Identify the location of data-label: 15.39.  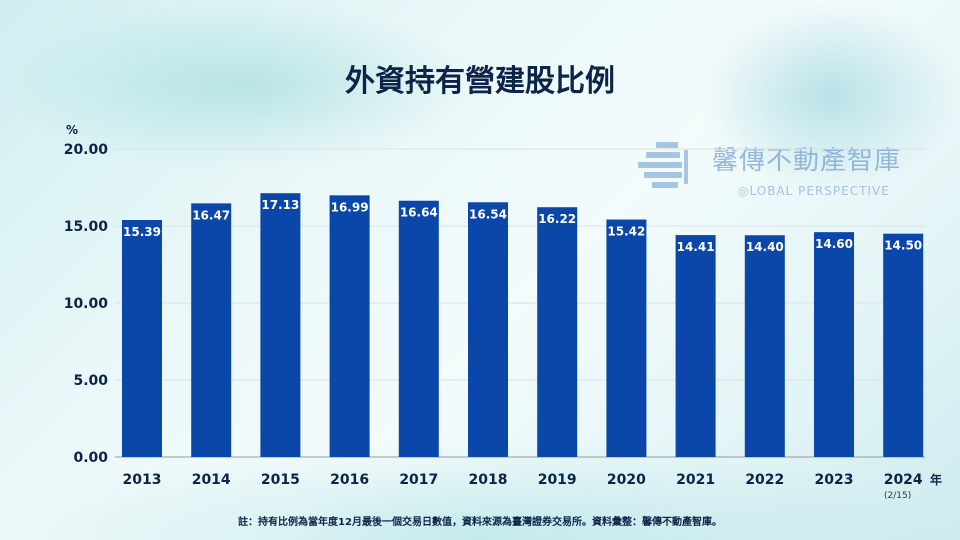
(142, 232).